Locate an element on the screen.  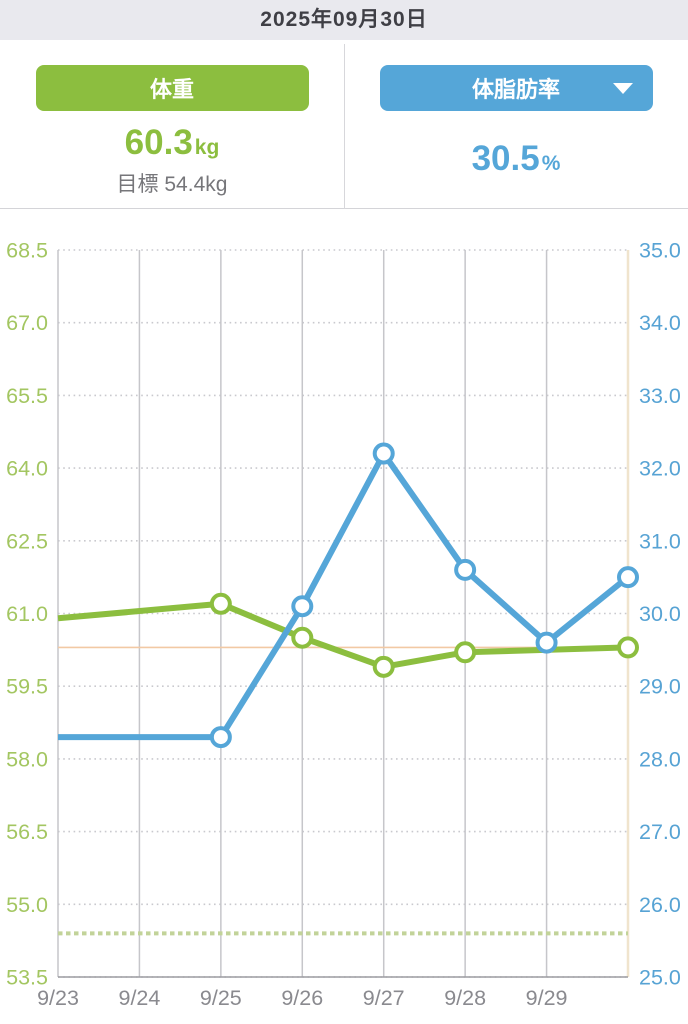
weight-tab-label: 体重 is located at coordinates (171, 89).